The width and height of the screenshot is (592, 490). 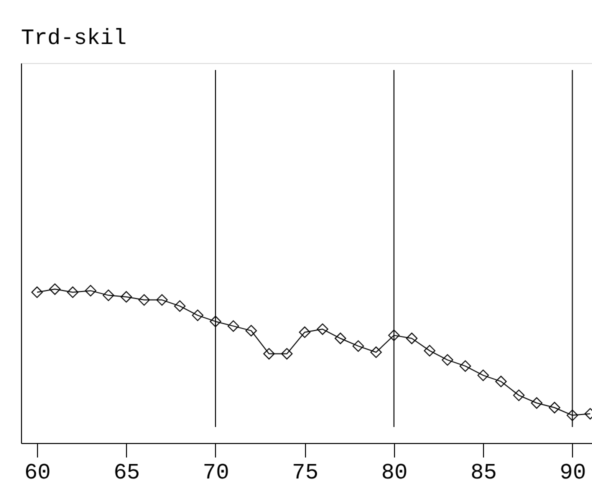 What do you see at coordinates (573, 473) in the screenshot?
I see `x-tick-label: 90` at bounding box center [573, 473].